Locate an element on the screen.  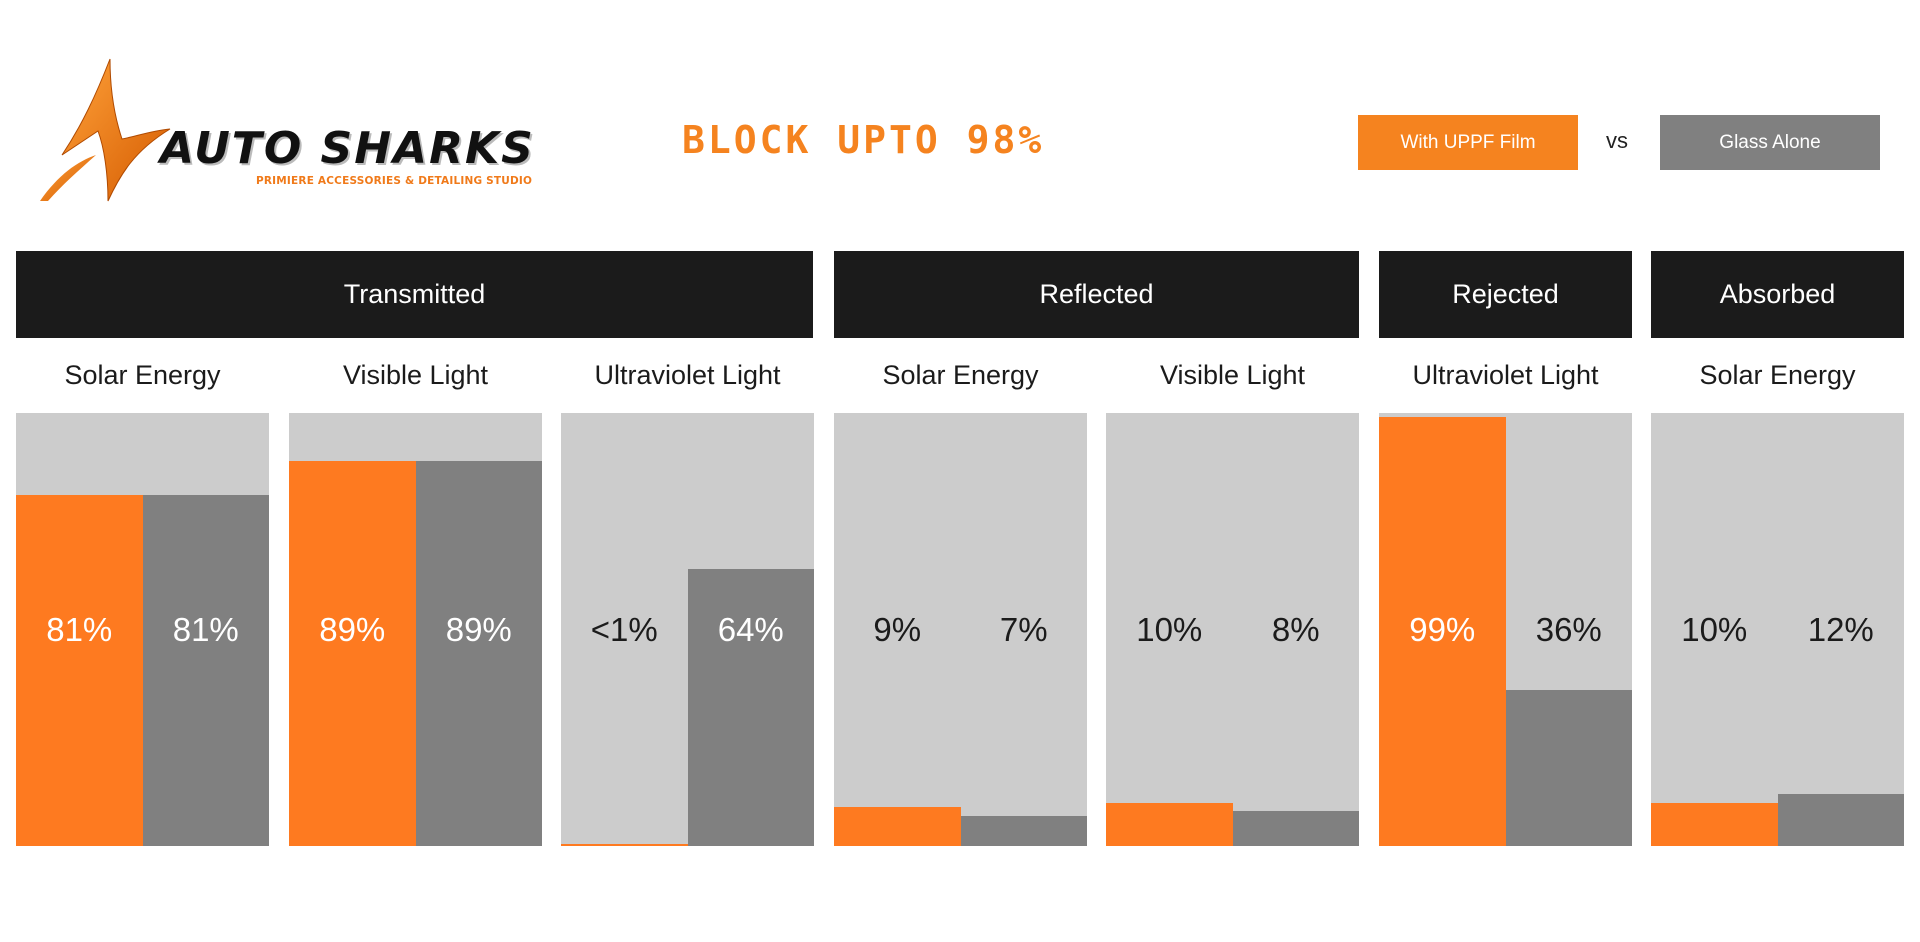
chart-panel: 10% 8% is located at coordinates (1232, 629).